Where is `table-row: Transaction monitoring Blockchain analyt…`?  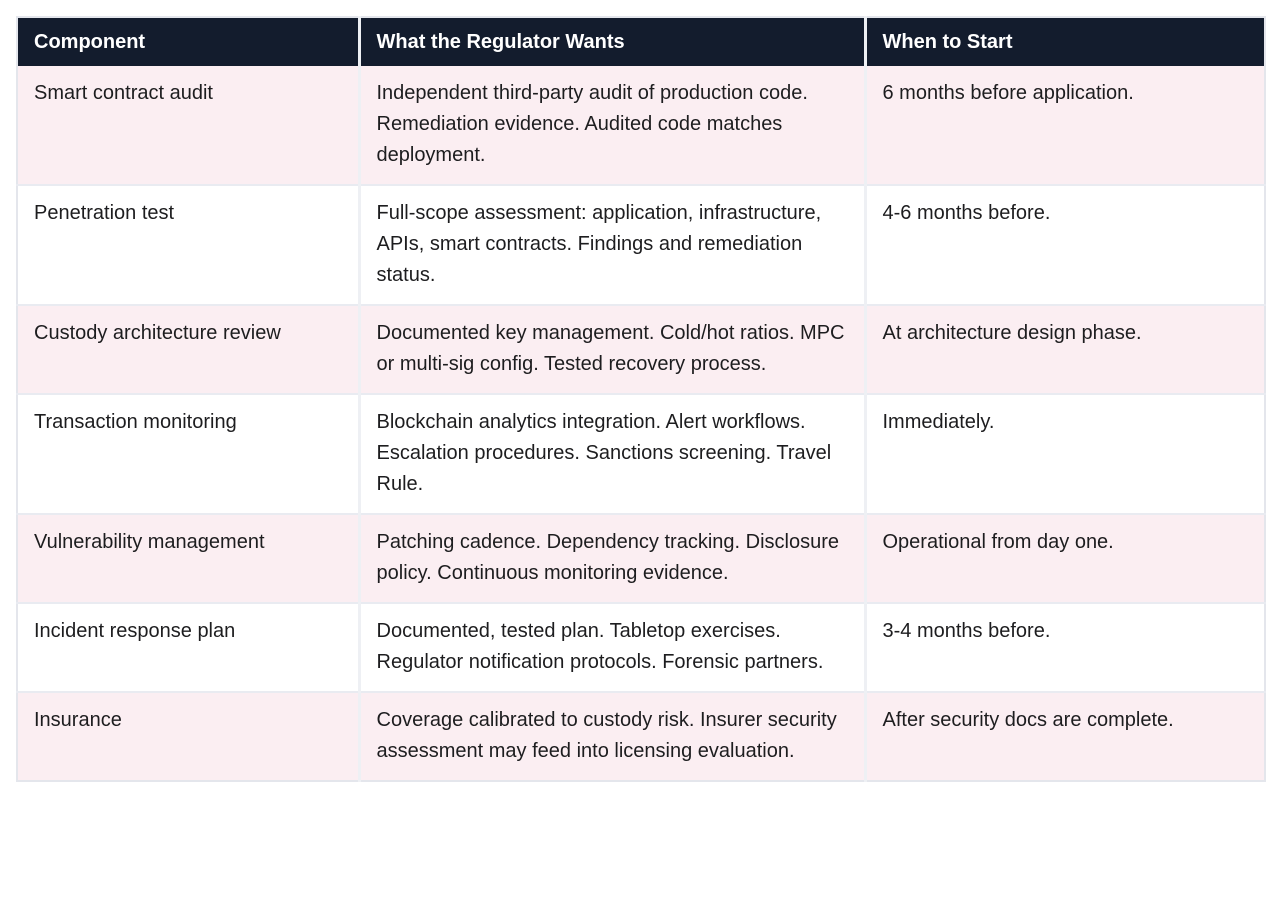
table-row: Transaction monitoring Blockchain analyt… is located at coordinates (641, 453).